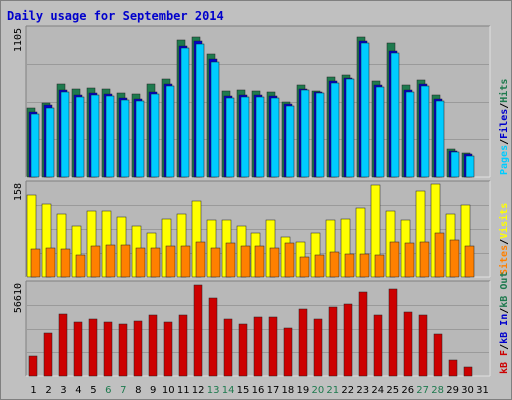  What do you see at coordinates (504, 124) in the screenshot?
I see `legend-item-files: Files` at bounding box center [504, 124].